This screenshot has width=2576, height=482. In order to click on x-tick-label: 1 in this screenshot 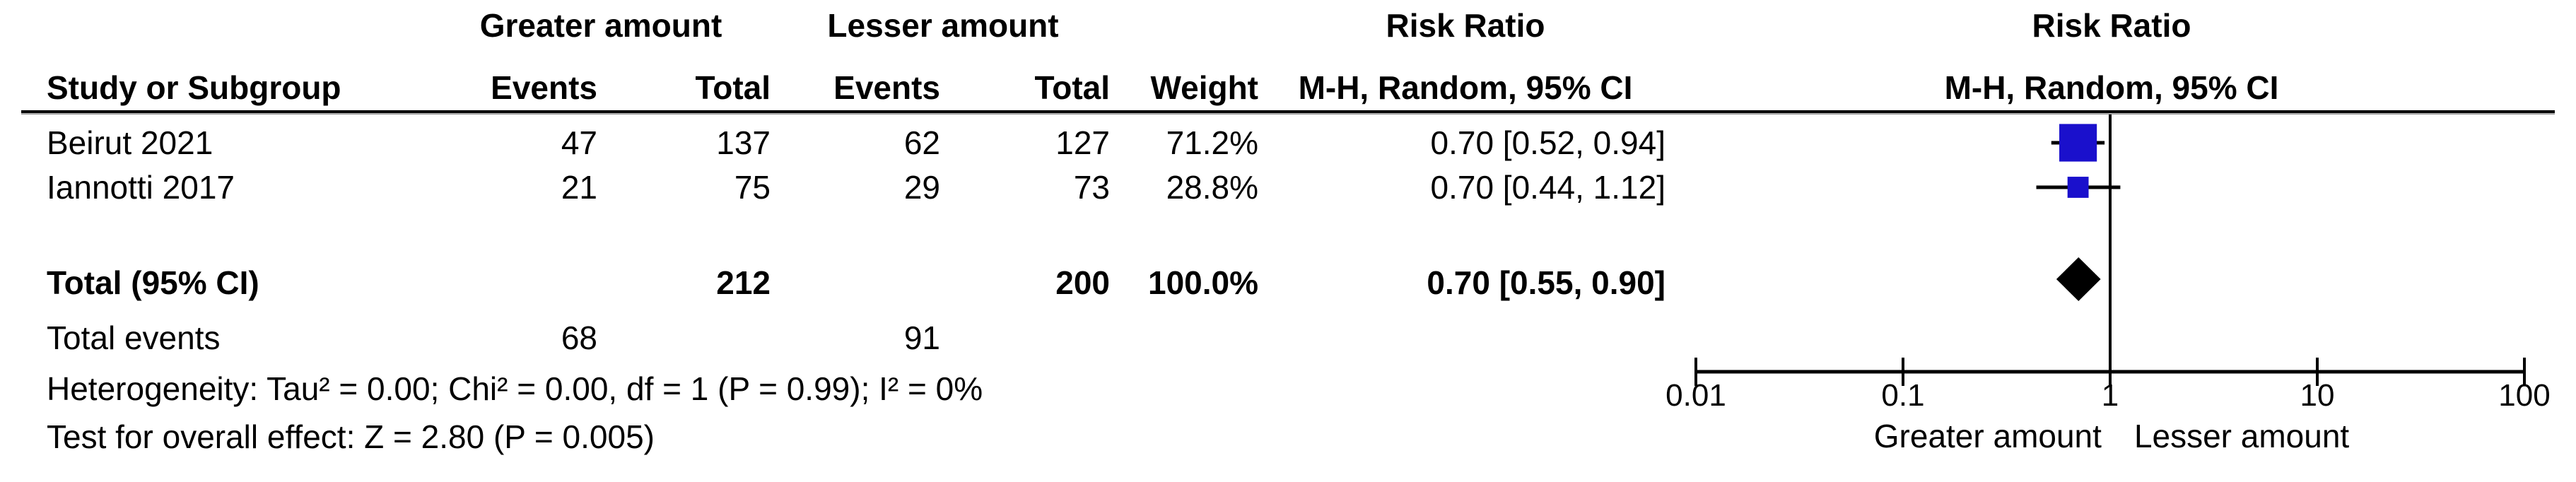, I will do `click(2110, 395)`.